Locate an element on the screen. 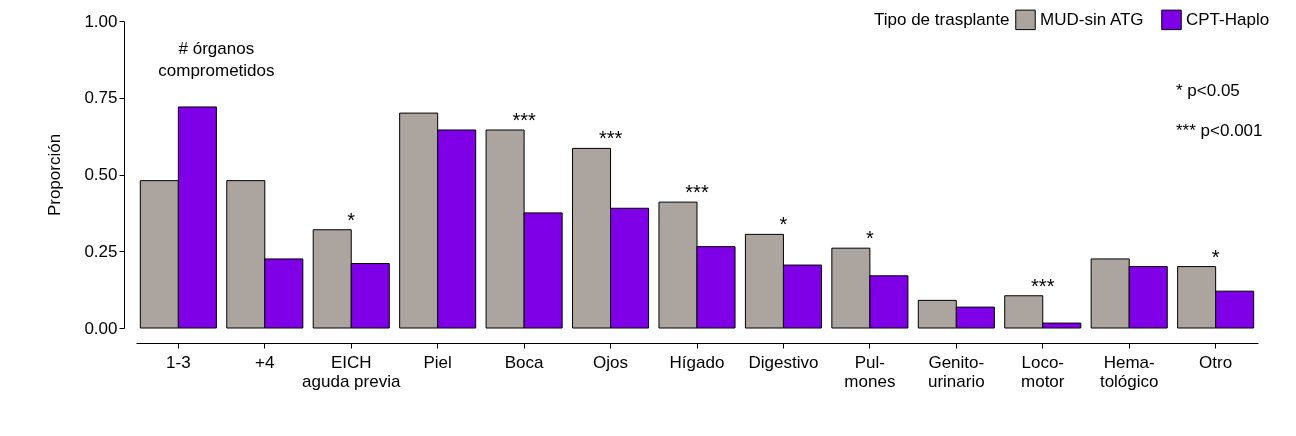 The image size is (1296, 436). y-axis-title: Proporción is located at coordinates (55, 175).